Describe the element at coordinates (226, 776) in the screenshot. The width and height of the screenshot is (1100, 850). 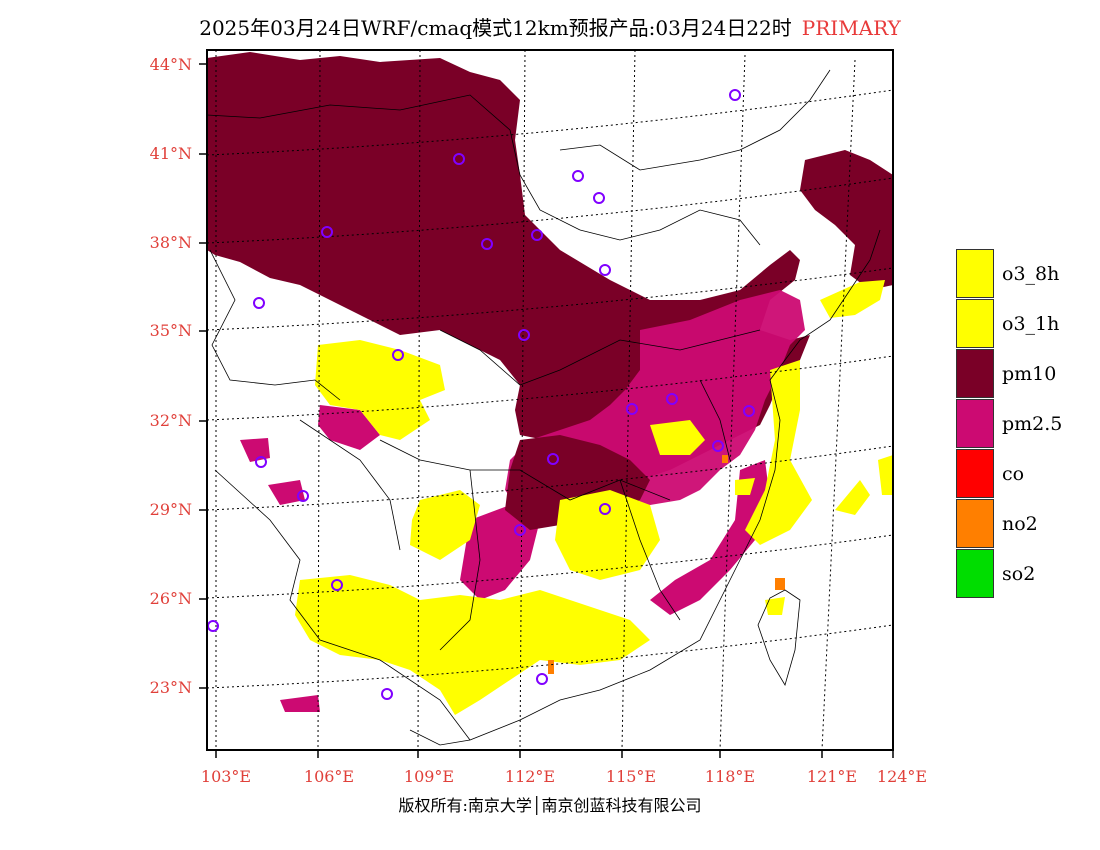
I see `lon-label: 103°E` at that location.